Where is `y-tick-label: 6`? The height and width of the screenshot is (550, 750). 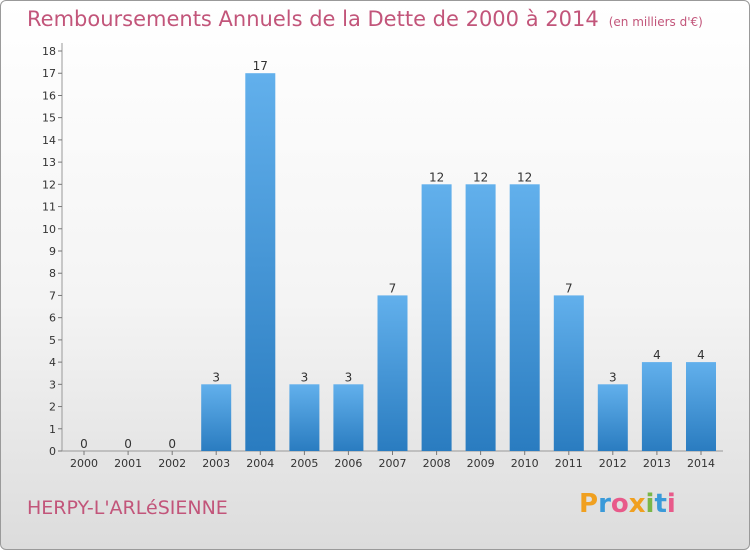
y-tick-label: 6 is located at coordinates (52, 318).